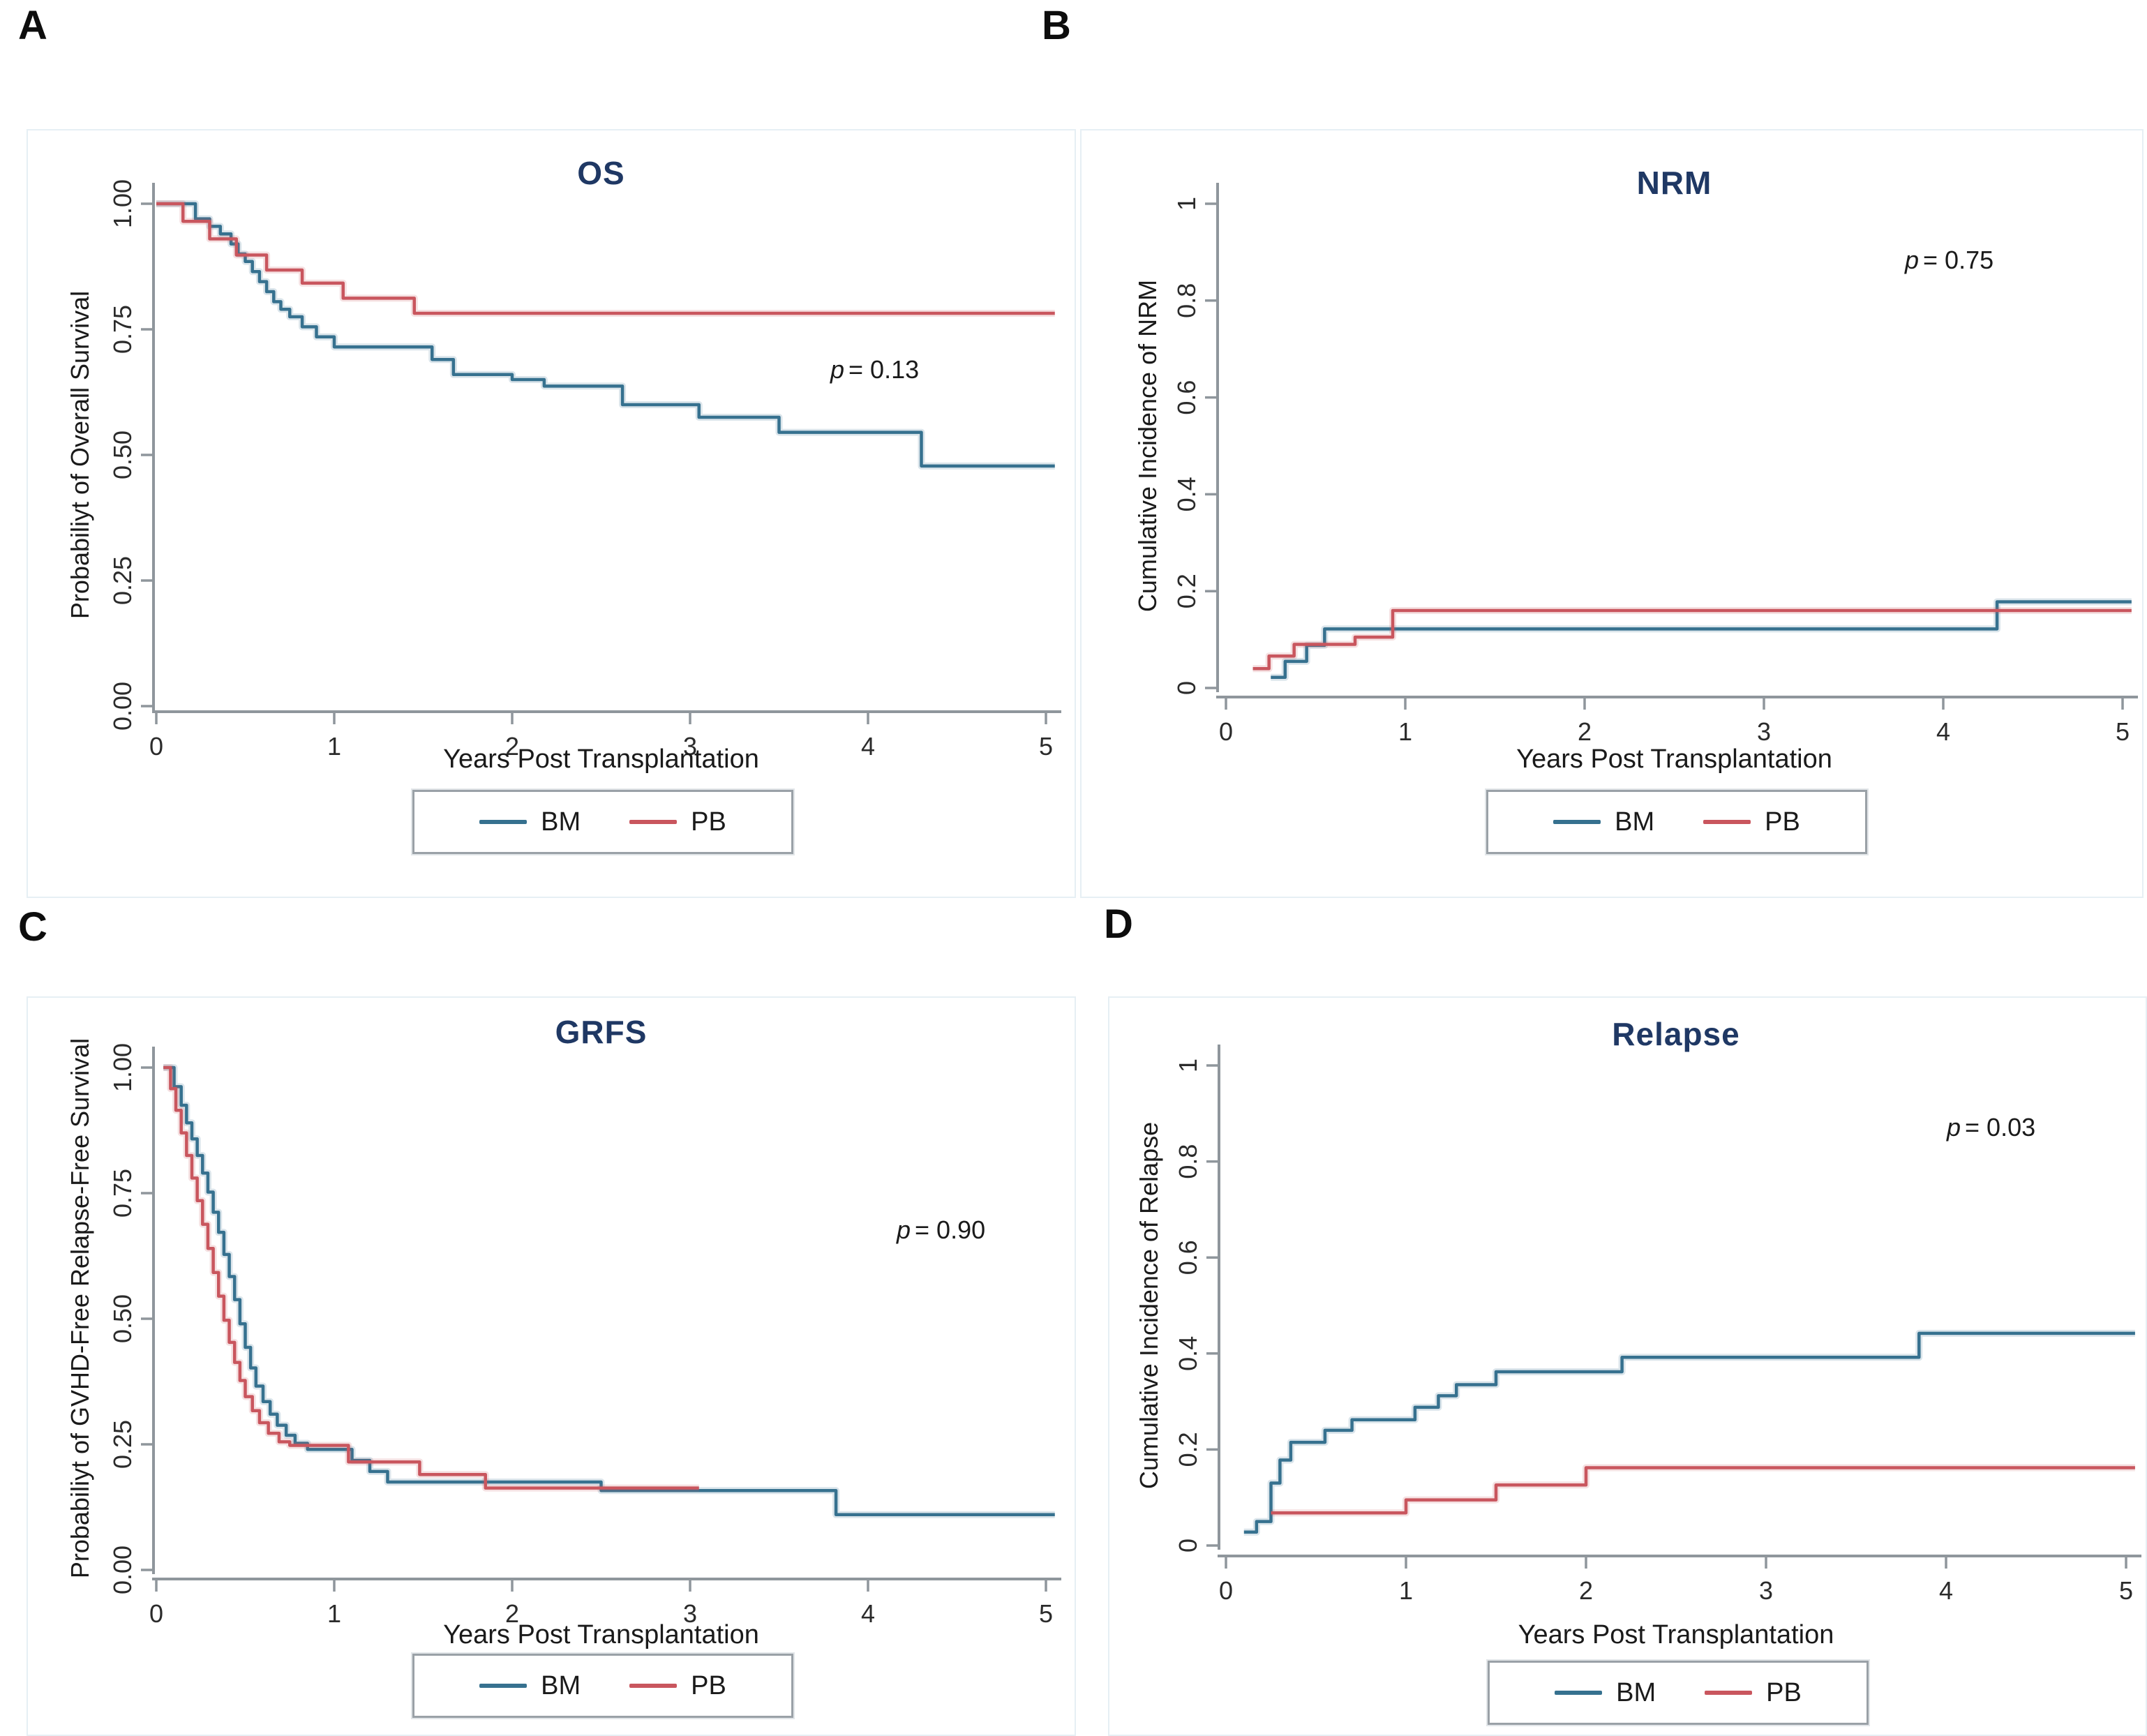  I want to click on nrm-legend: BM PB, so click(1677, 821).